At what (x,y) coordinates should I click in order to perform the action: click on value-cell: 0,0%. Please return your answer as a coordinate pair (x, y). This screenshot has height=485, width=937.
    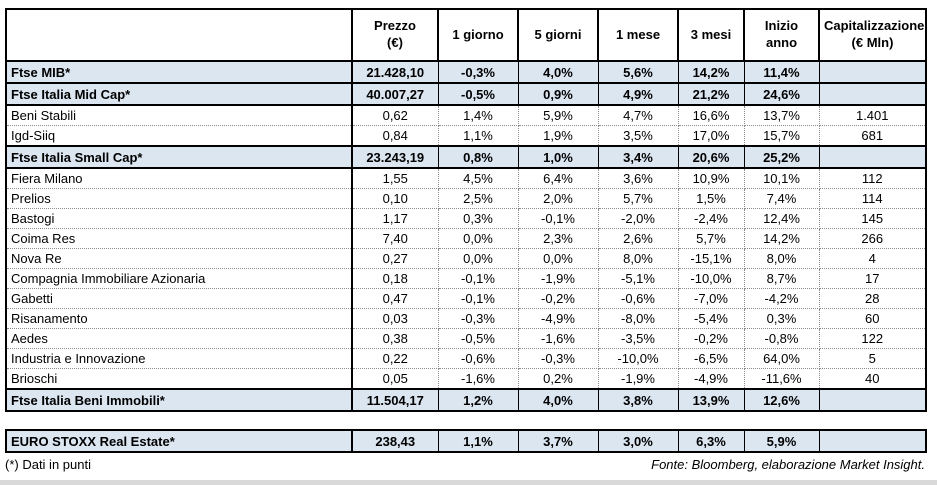
    Looking at the image, I should click on (478, 258).